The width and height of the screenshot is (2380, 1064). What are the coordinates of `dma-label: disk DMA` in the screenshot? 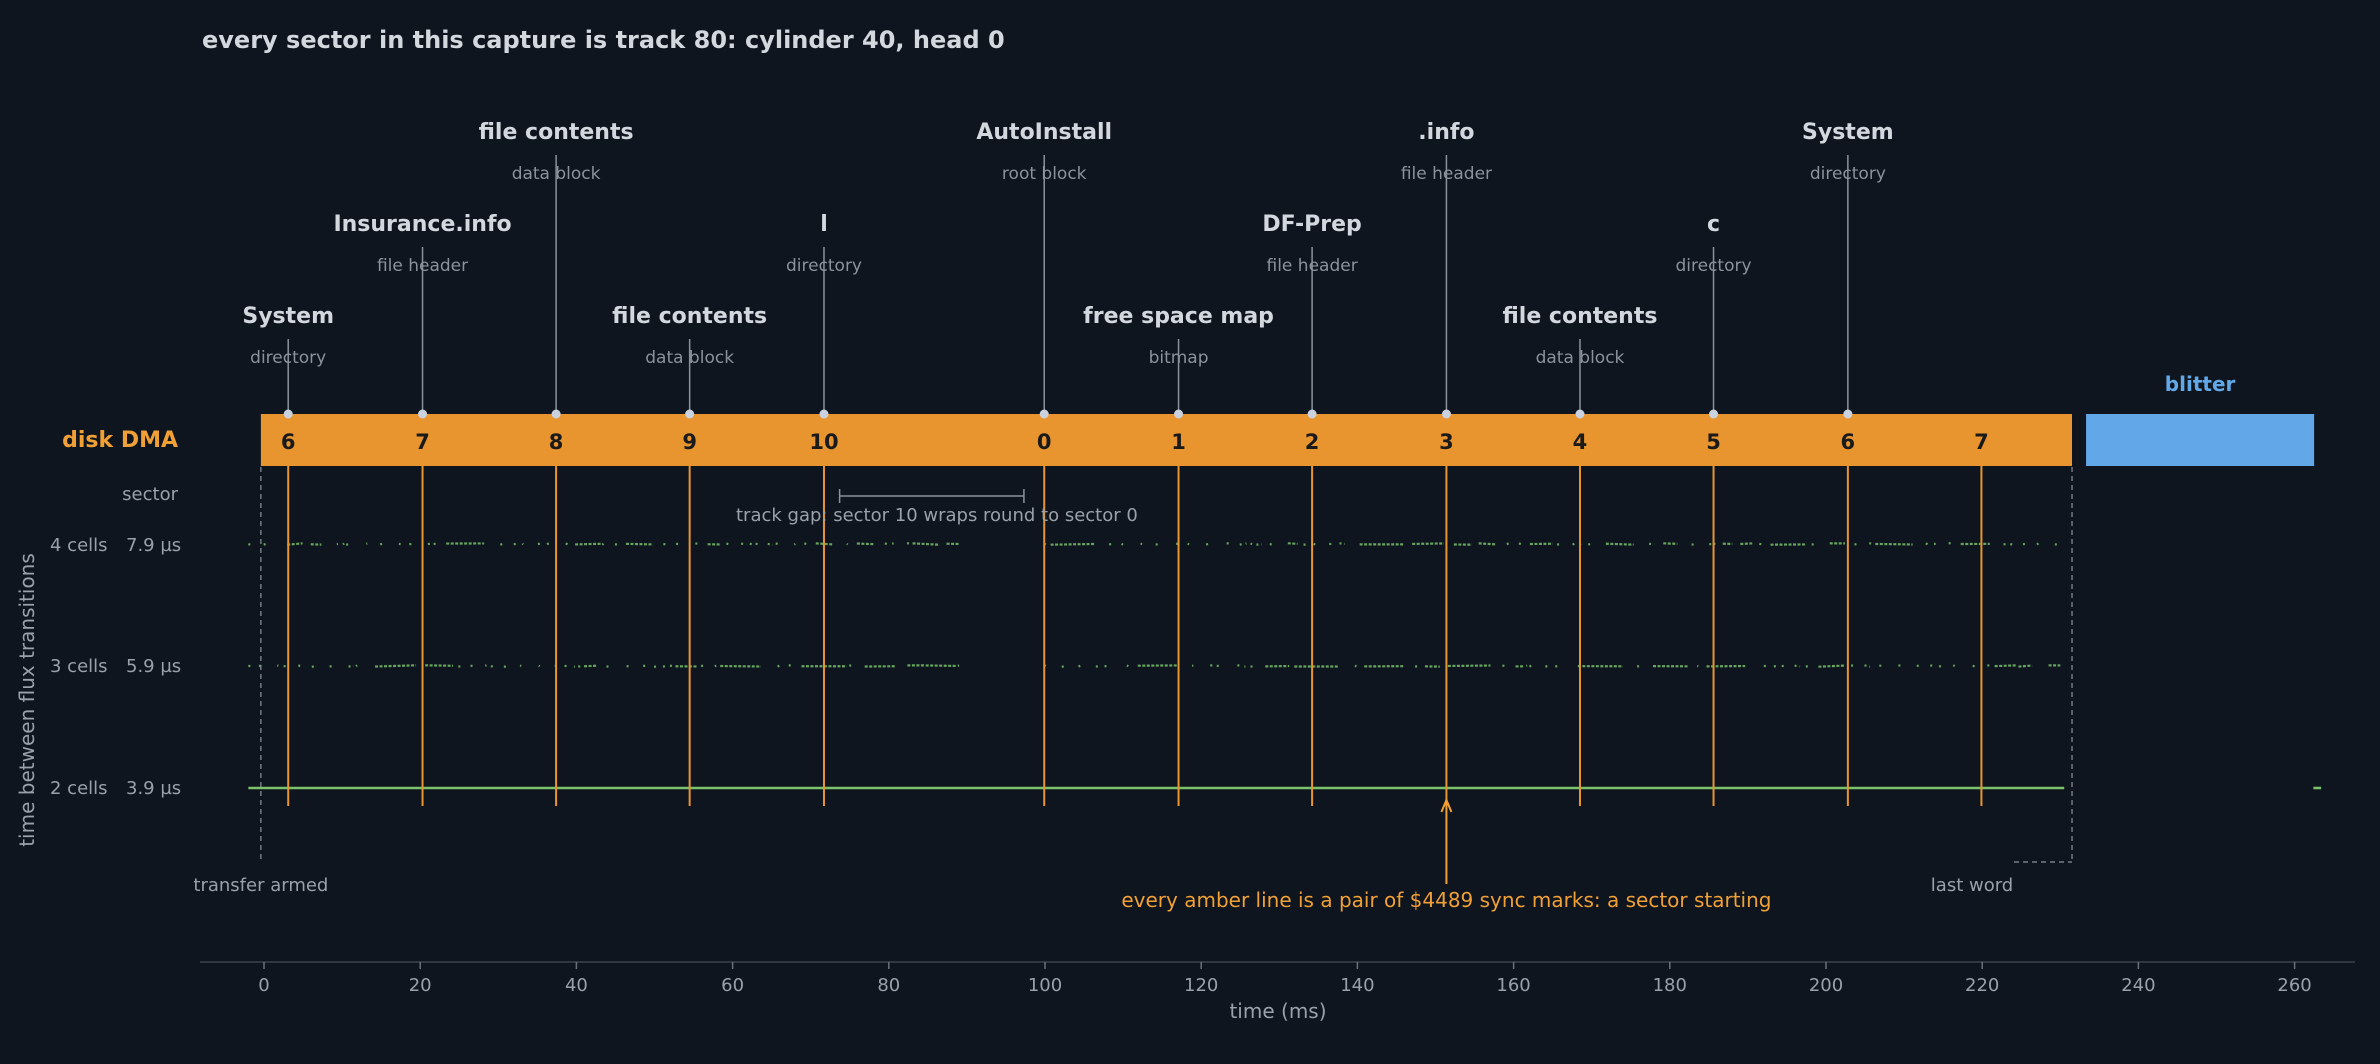 It's located at (120, 440).